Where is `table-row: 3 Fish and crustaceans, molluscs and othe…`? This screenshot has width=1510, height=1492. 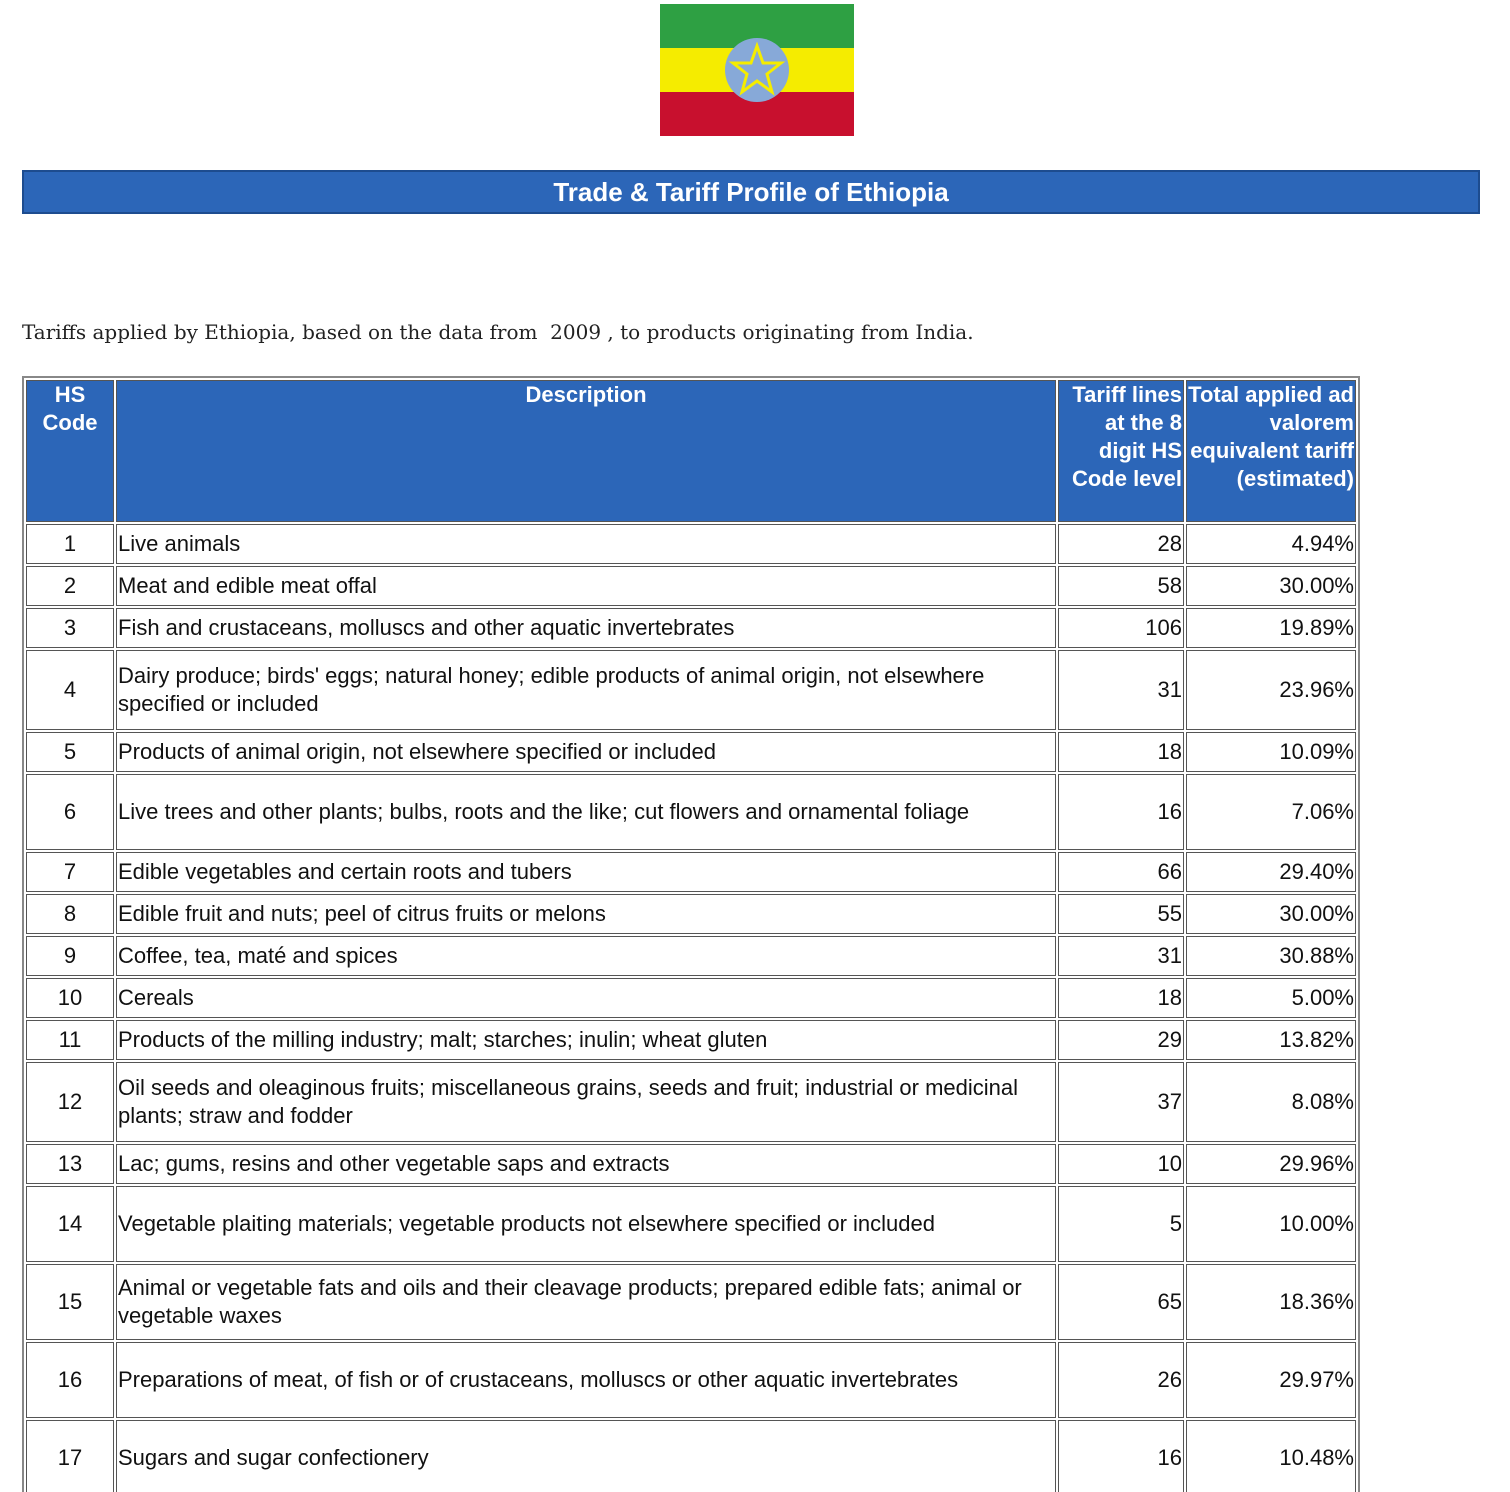 table-row: 3 Fish and crustaceans, molluscs and othe… is located at coordinates (691, 628).